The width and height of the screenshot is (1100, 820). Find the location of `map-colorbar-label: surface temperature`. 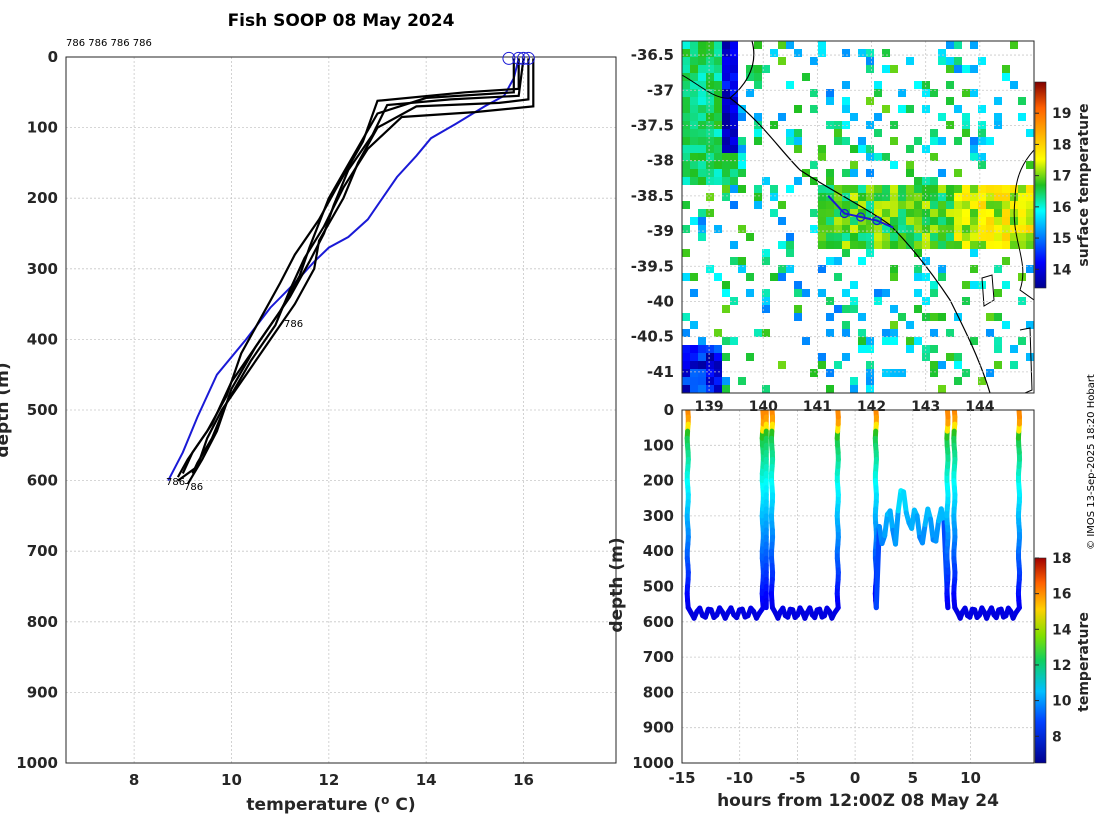

map-colorbar-label: surface temperature is located at coordinates (1084, 184).